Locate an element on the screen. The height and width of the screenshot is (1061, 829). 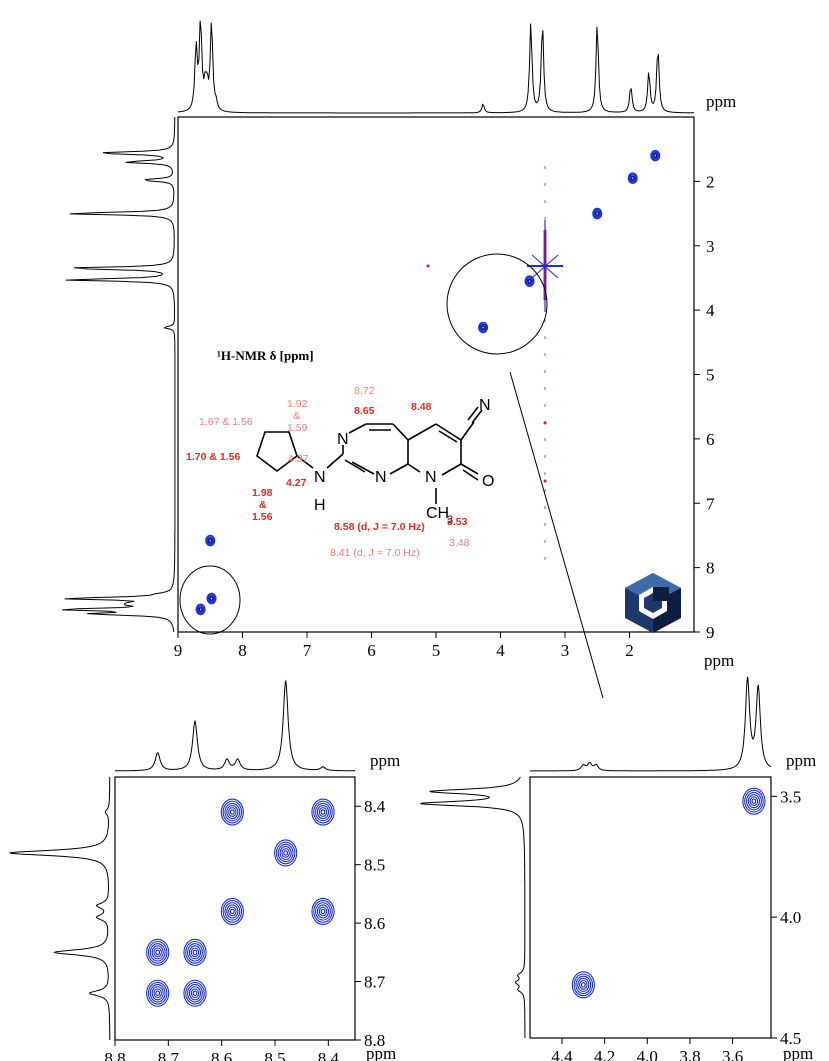
y-tick-label: 8.6 is located at coordinates (374, 923).